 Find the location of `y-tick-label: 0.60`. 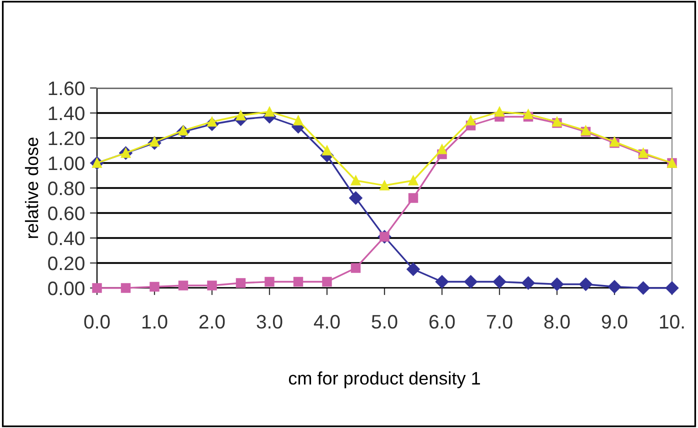

y-tick-label: 0.60 is located at coordinates (66, 213).